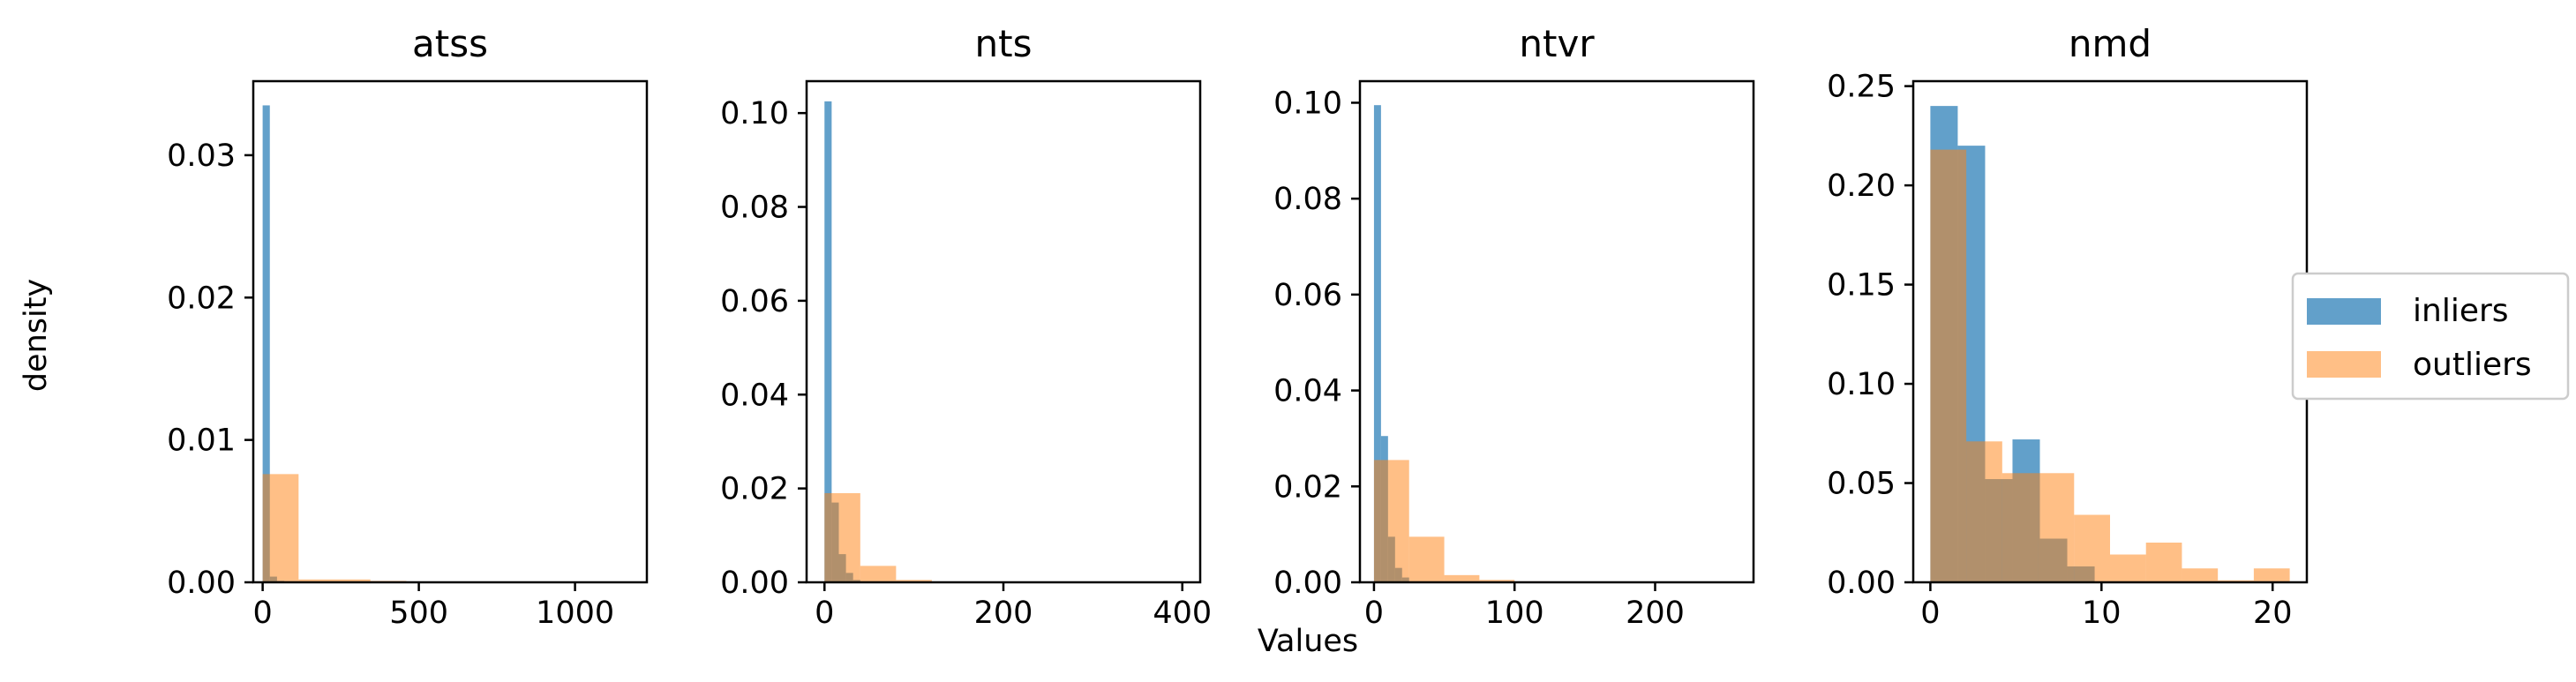 This screenshot has width=2576, height=682. Describe the element at coordinates (2344, 365) in the screenshot. I see `legend-swatch-outliers` at that location.